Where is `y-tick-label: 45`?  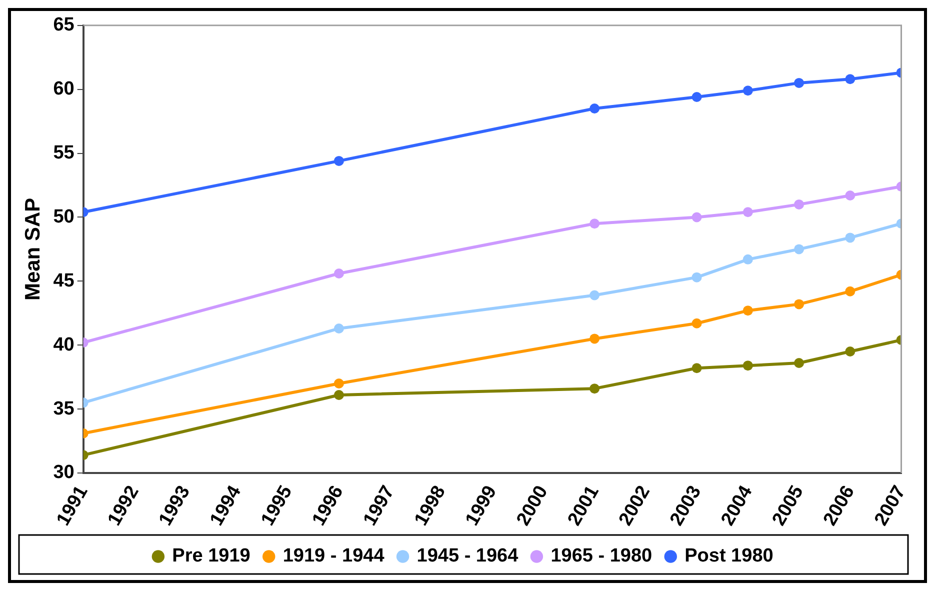 y-tick-label: 45 is located at coordinates (64, 281).